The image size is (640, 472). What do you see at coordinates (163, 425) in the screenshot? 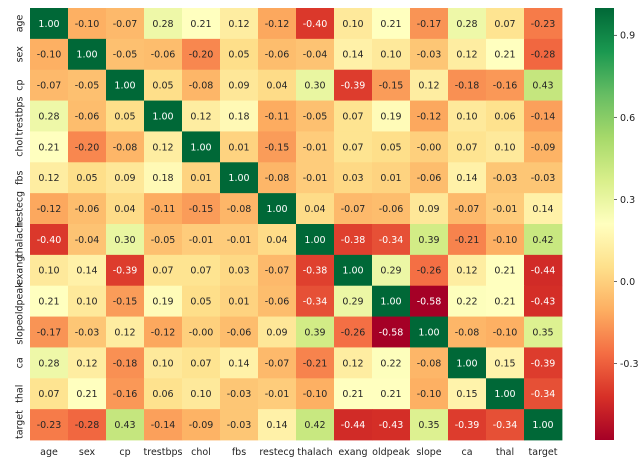
I see `cell-value-label: -0.14` at bounding box center [163, 425].